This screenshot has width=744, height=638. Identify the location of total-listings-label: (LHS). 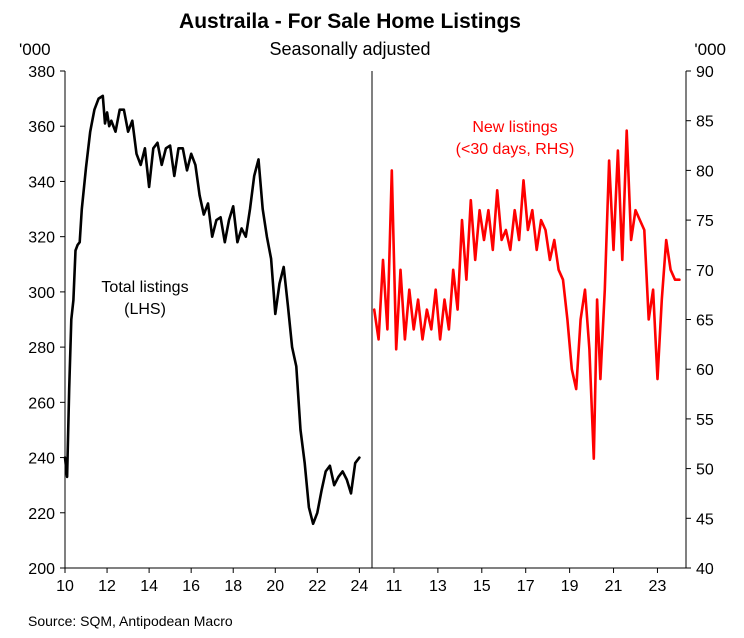
(145, 309).